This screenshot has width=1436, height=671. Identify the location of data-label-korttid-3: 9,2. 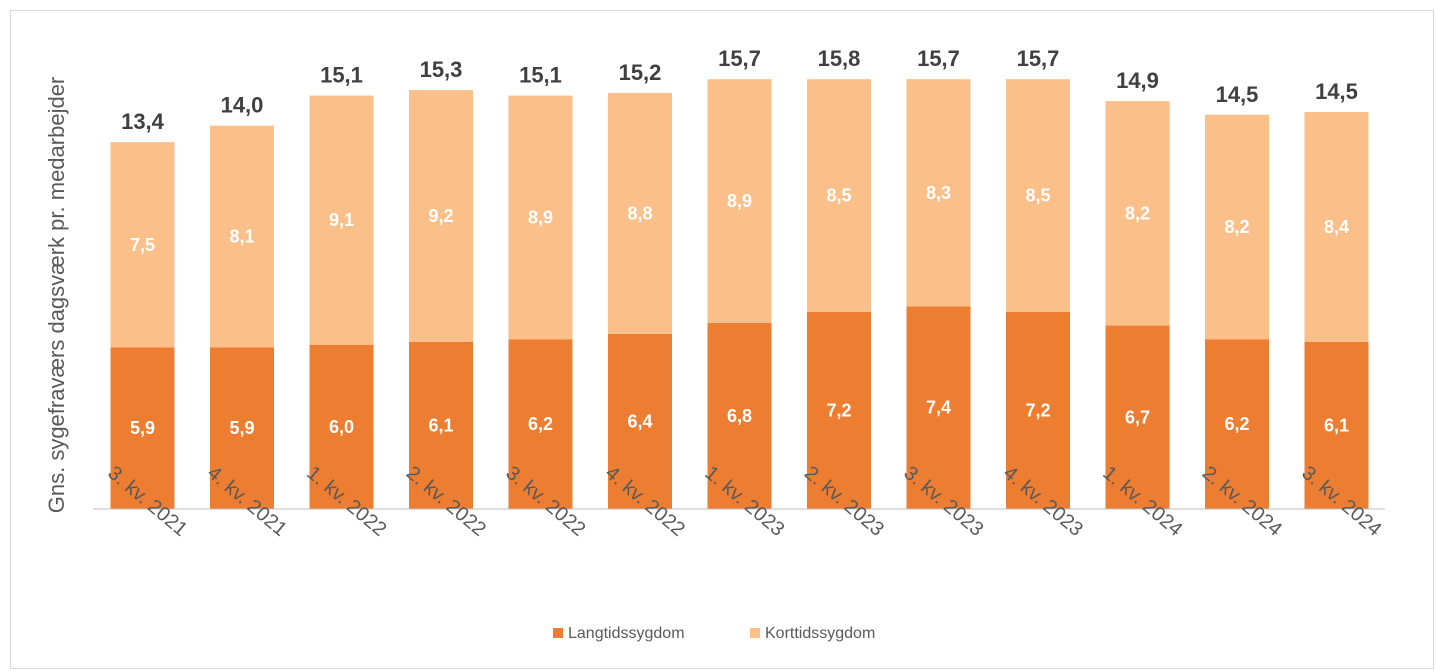
(440, 216).